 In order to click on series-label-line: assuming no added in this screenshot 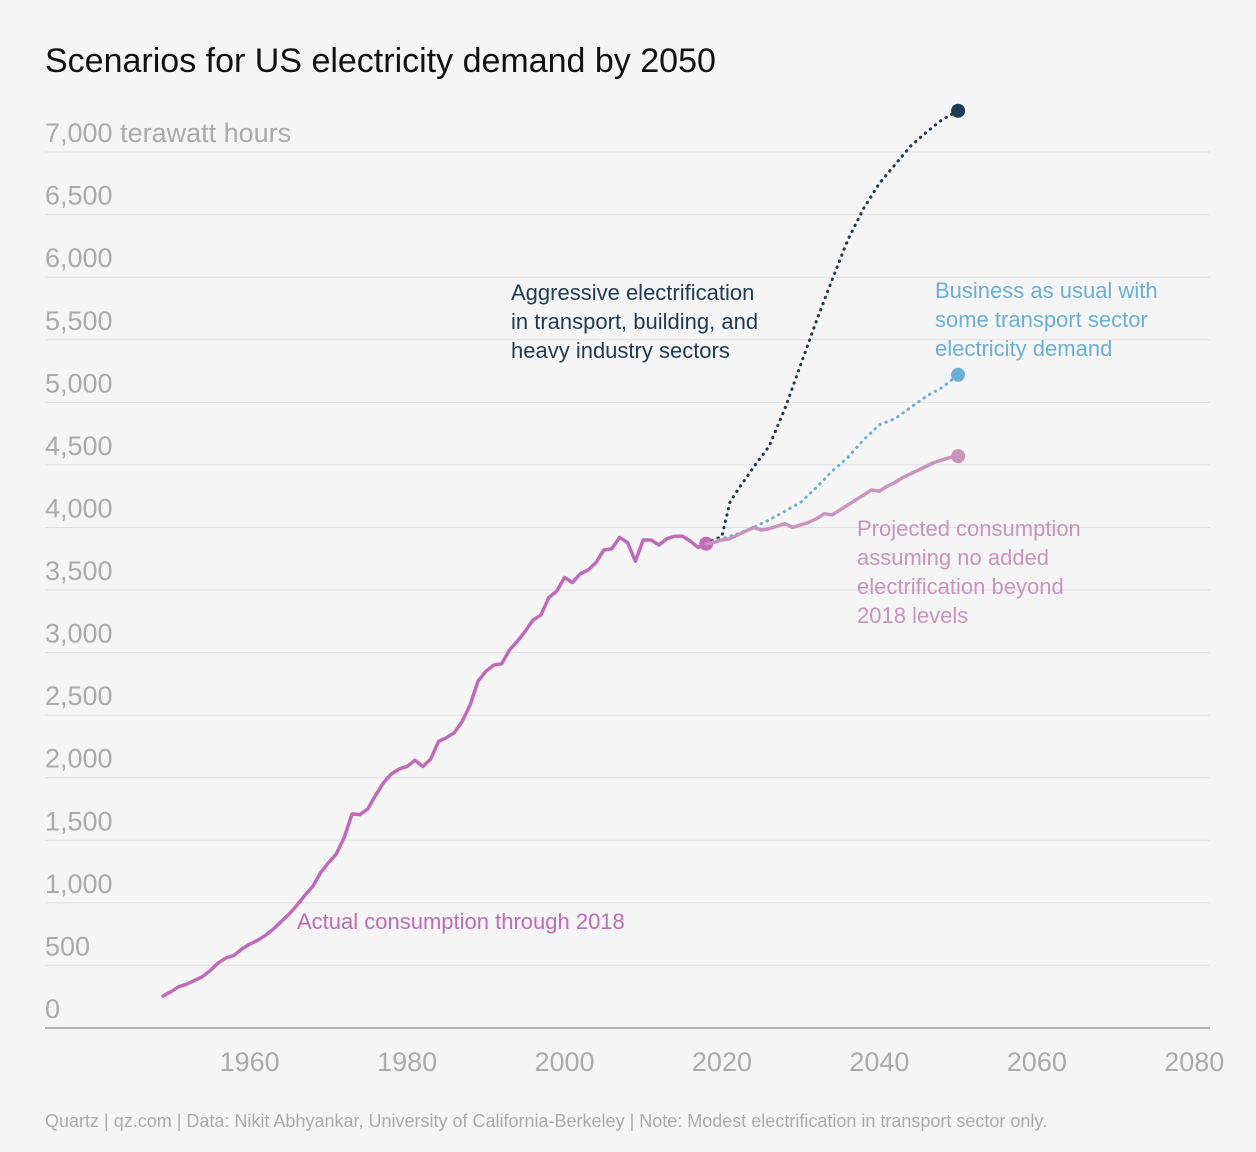, I will do `click(953, 557)`.